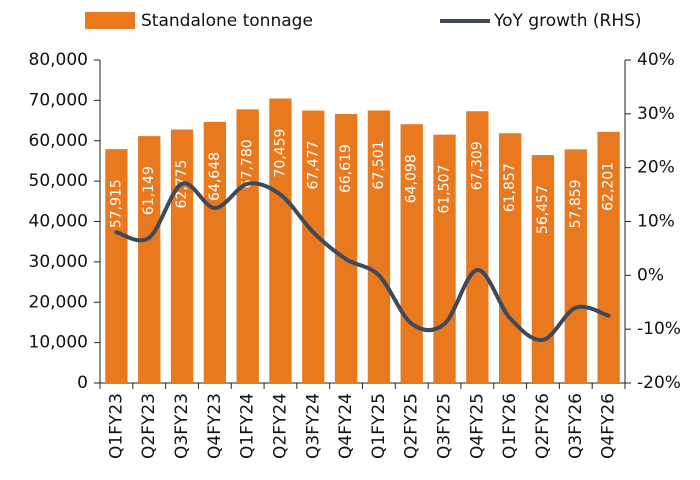  Describe the element at coordinates (656, 168) in the screenshot. I see `y2-tick-label: 20%` at that location.